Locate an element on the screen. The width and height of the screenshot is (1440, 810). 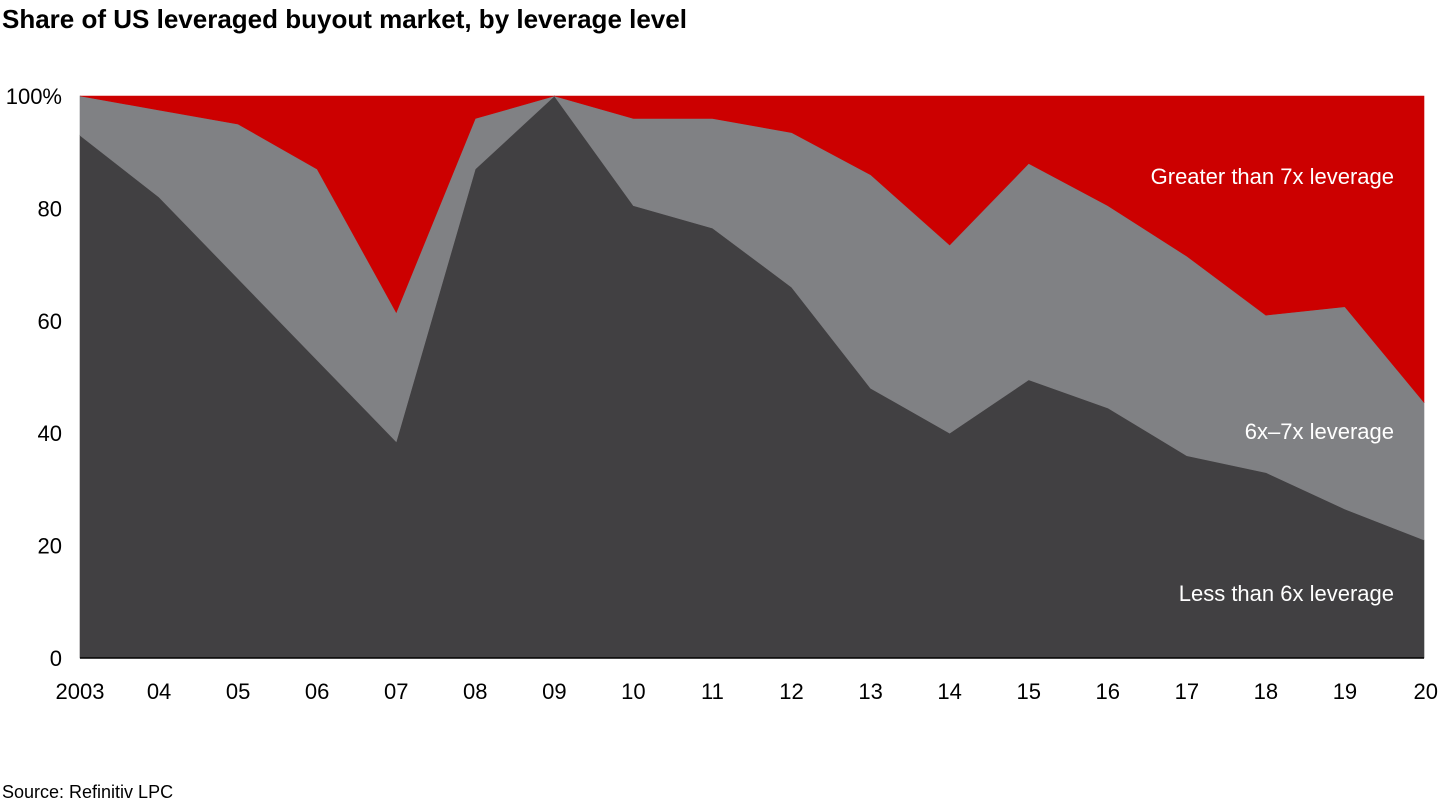
x-tick-label: 04 is located at coordinates (159, 691).